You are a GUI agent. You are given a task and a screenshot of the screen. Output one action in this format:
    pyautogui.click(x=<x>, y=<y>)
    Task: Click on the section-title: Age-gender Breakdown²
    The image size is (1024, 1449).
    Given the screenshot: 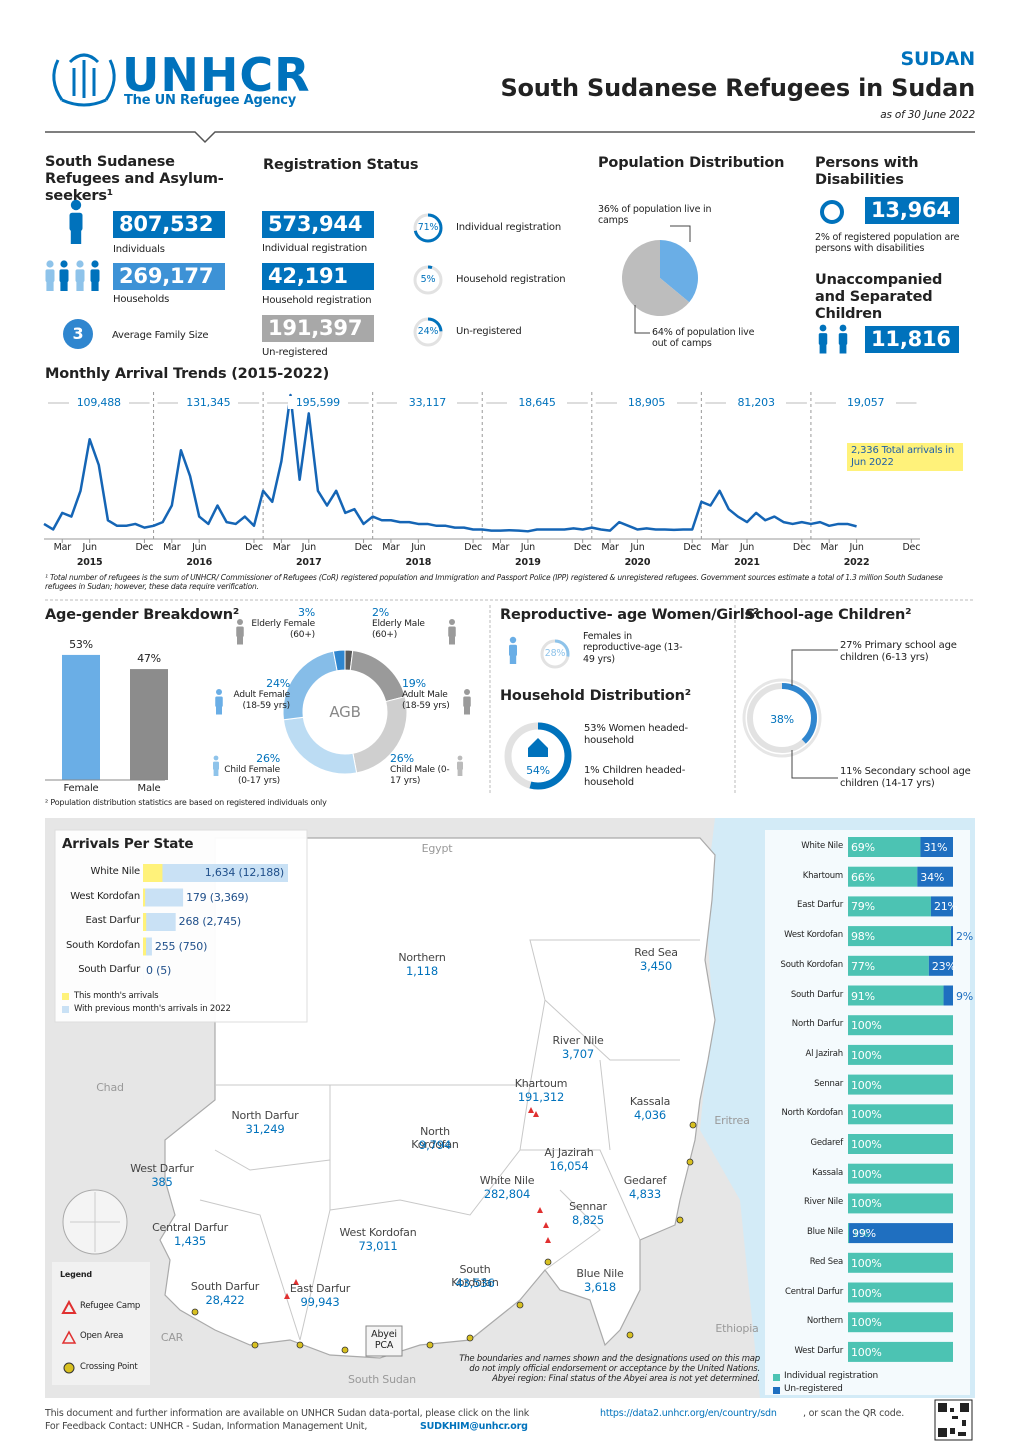 What is the action you would take?
    pyautogui.click(x=142, y=615)
    